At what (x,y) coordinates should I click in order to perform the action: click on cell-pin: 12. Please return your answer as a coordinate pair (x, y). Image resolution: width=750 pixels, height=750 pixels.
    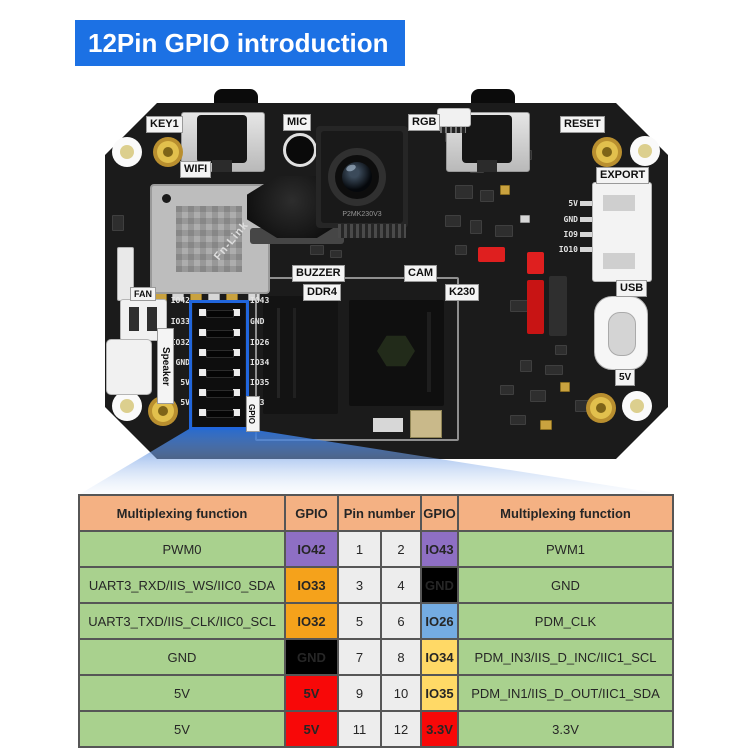
    Looking at the image, I should click on (401, 729).